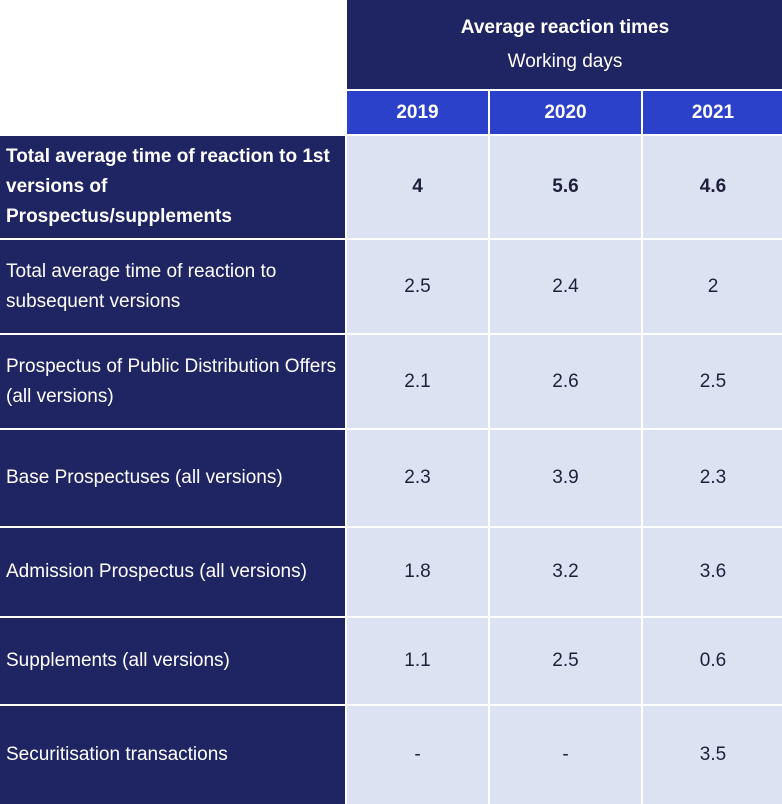  Describe the element at coordinates (564, 44) in the screenshot. I see `table-header: Average reaction times Working days` at that location.